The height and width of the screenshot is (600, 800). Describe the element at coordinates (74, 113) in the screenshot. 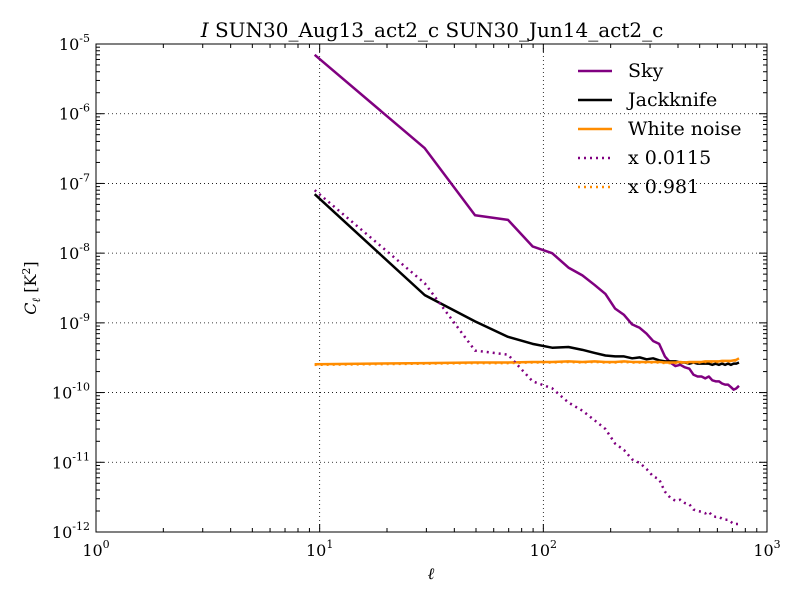

I see `y-tick-label: 10⁻⁶` at that location.